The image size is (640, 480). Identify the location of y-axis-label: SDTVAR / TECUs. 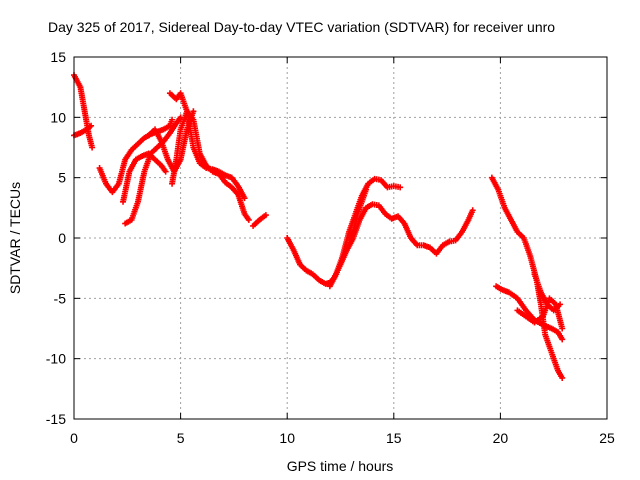
(15, 238).